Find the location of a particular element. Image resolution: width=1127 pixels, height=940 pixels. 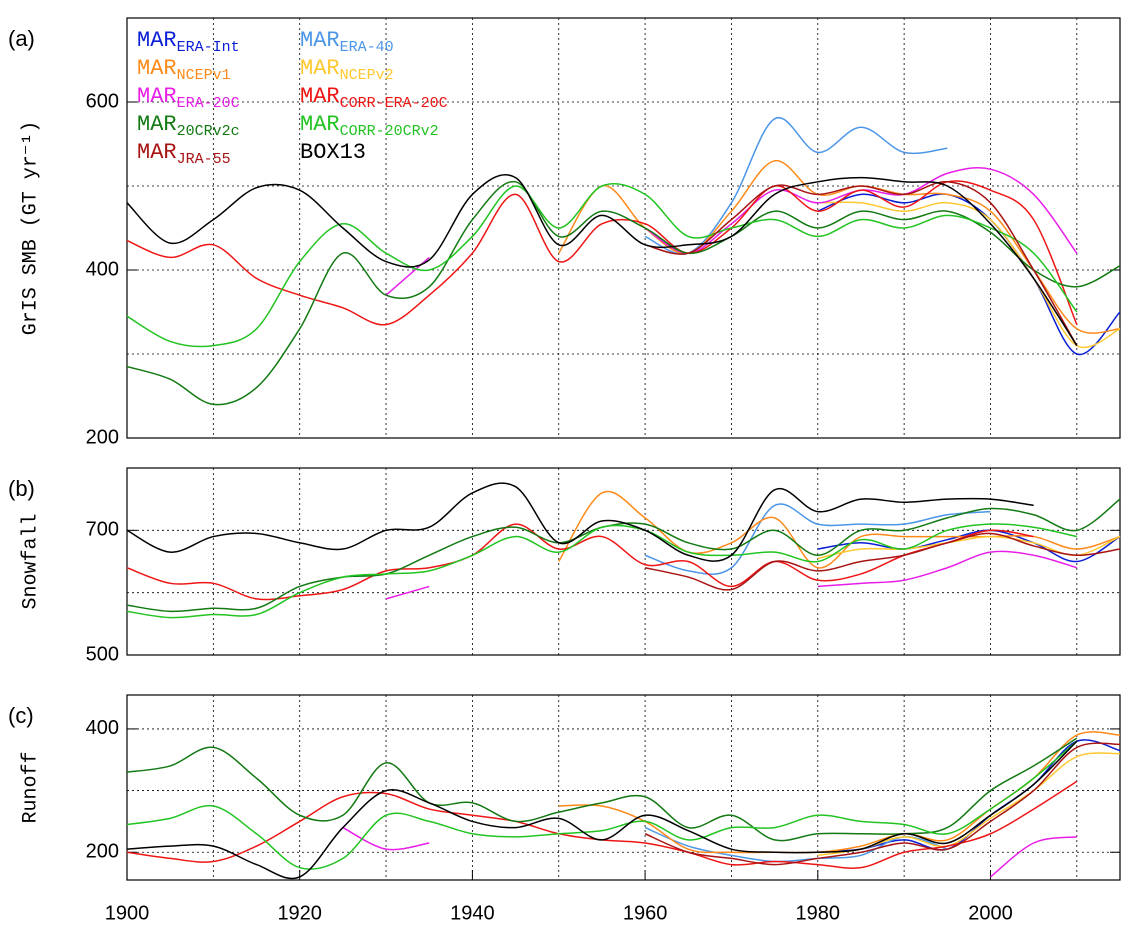

y-axis-label: Snowfall is located at coordinates (30, 561).